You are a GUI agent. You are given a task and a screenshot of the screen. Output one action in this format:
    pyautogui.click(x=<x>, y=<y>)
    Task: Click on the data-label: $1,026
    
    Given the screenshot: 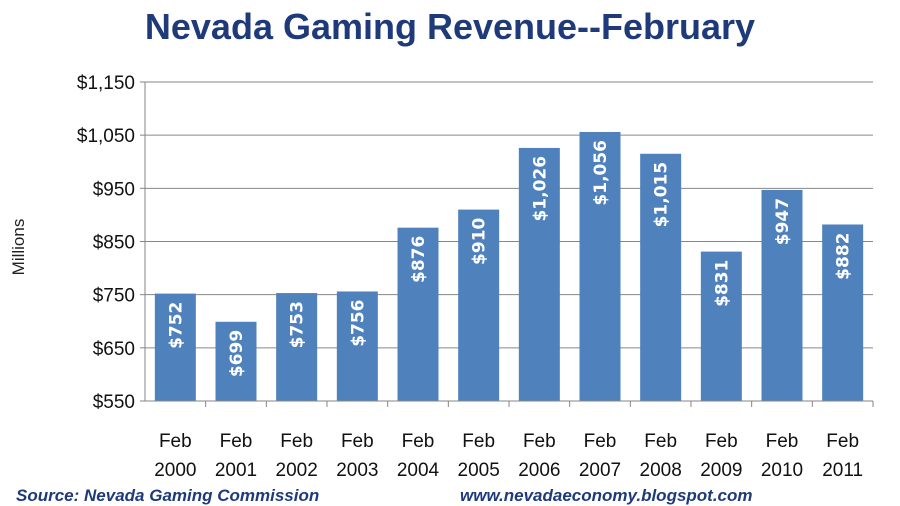 What is the action you would take?
    pyautogui.click(x=540, y=189)
    